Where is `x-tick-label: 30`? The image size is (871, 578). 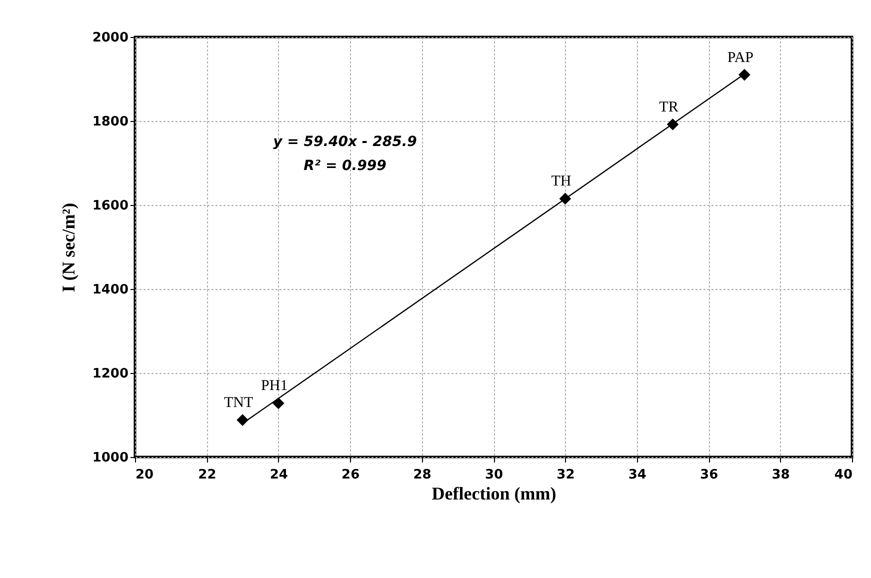 x-tick-label: 30 is located at coordinates (494, 475).